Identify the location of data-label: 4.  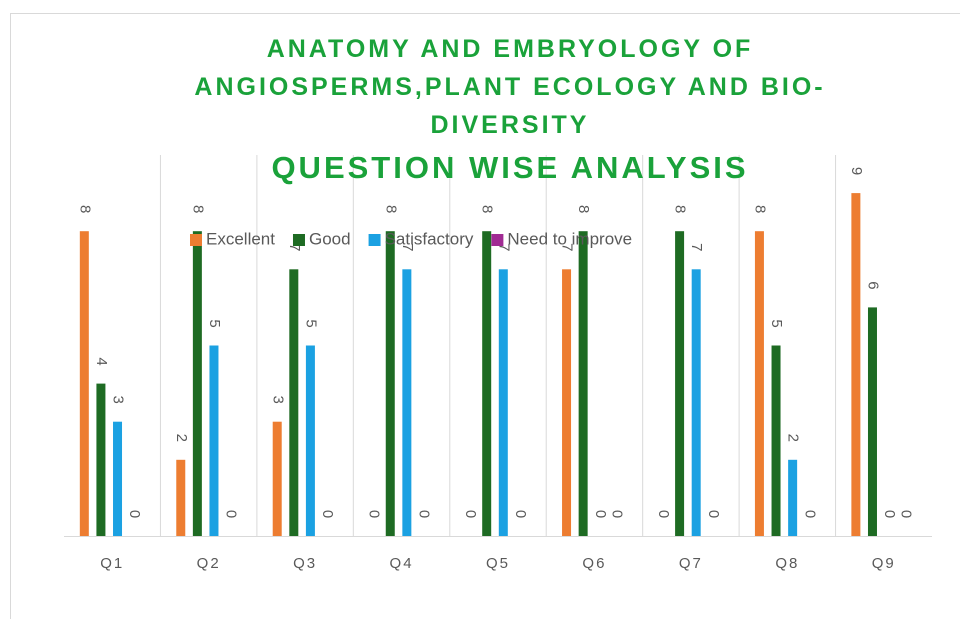
(101, 361).